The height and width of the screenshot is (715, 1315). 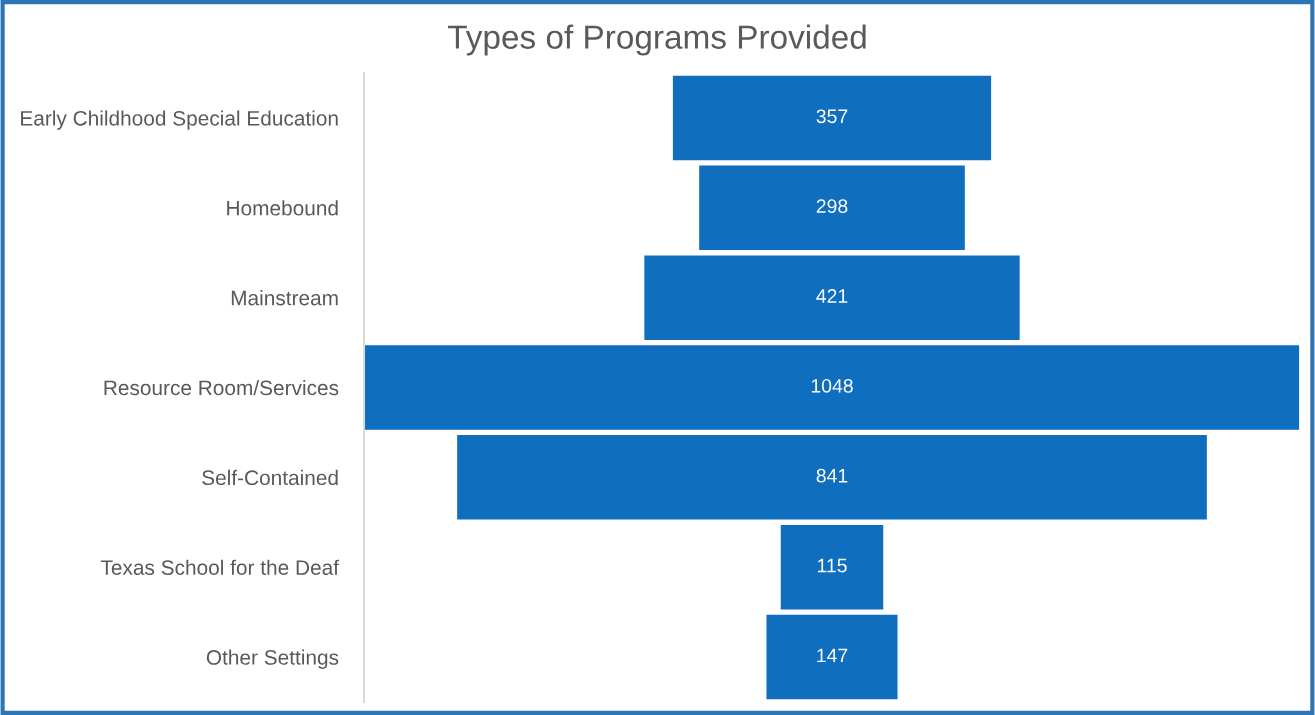 I want to click on category-label: Homebound, so click(x=282, y=208).